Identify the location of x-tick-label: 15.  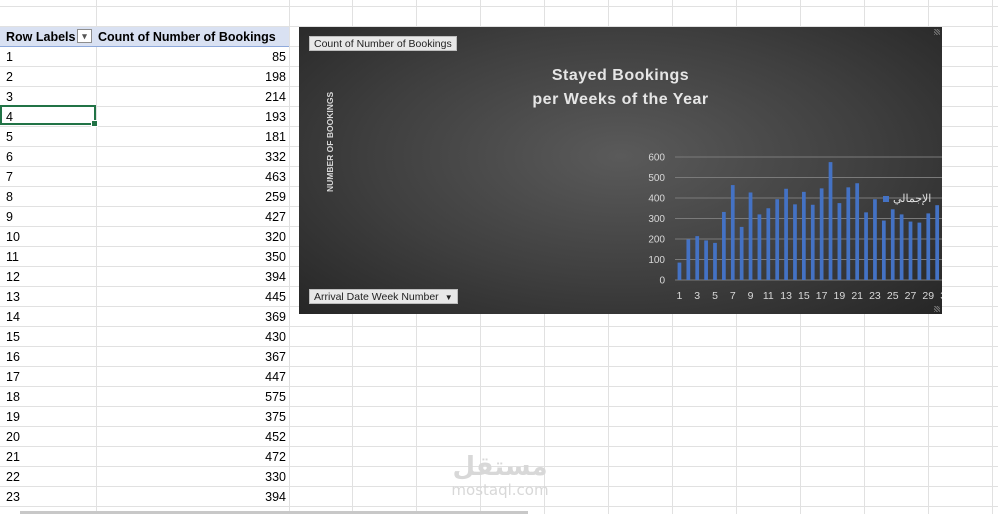
(804, 296).